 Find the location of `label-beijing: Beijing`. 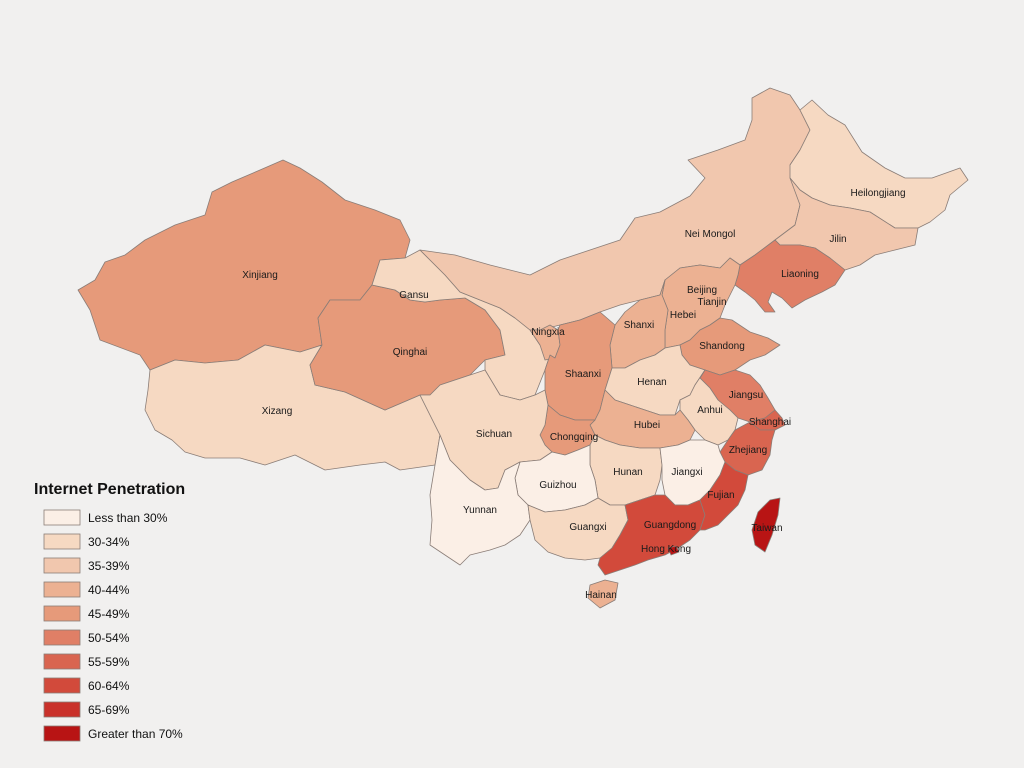

label-beijing: Beijing is located at coordinates (702, 290).